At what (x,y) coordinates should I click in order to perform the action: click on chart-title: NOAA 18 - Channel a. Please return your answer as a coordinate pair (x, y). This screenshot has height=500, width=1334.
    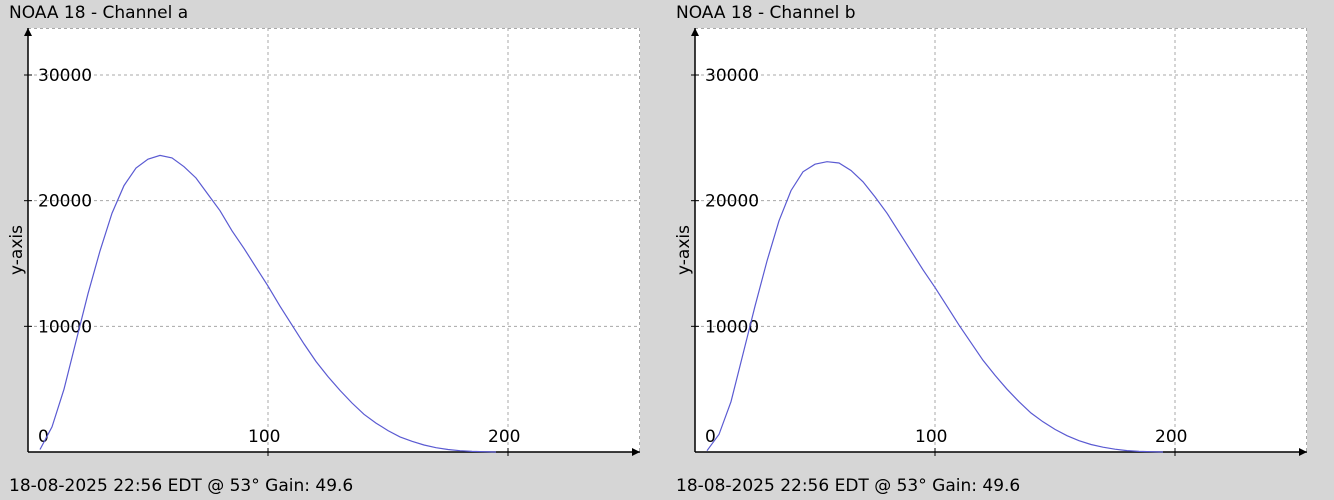
    Looking at the image, I should click on (99, 13).